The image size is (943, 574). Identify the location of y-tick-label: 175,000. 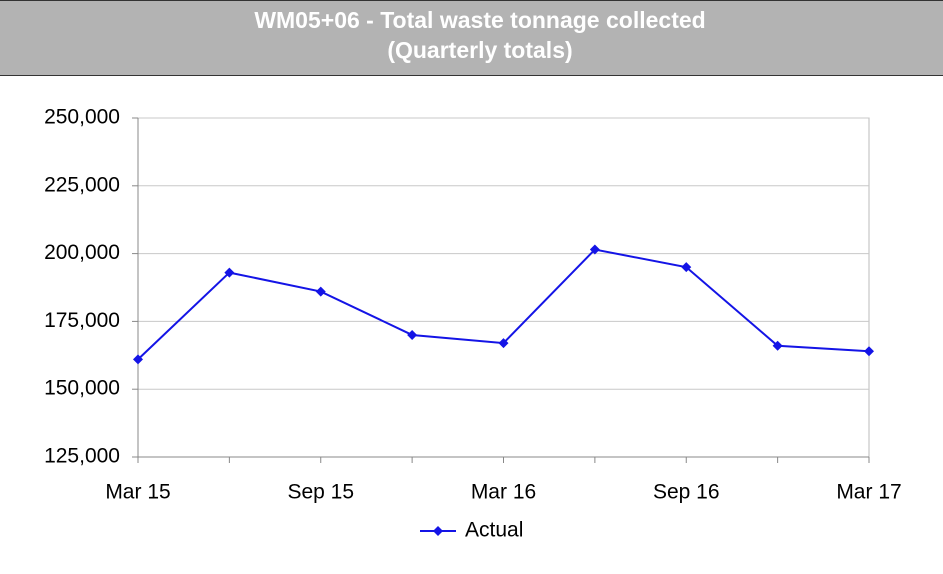
(82, 320).